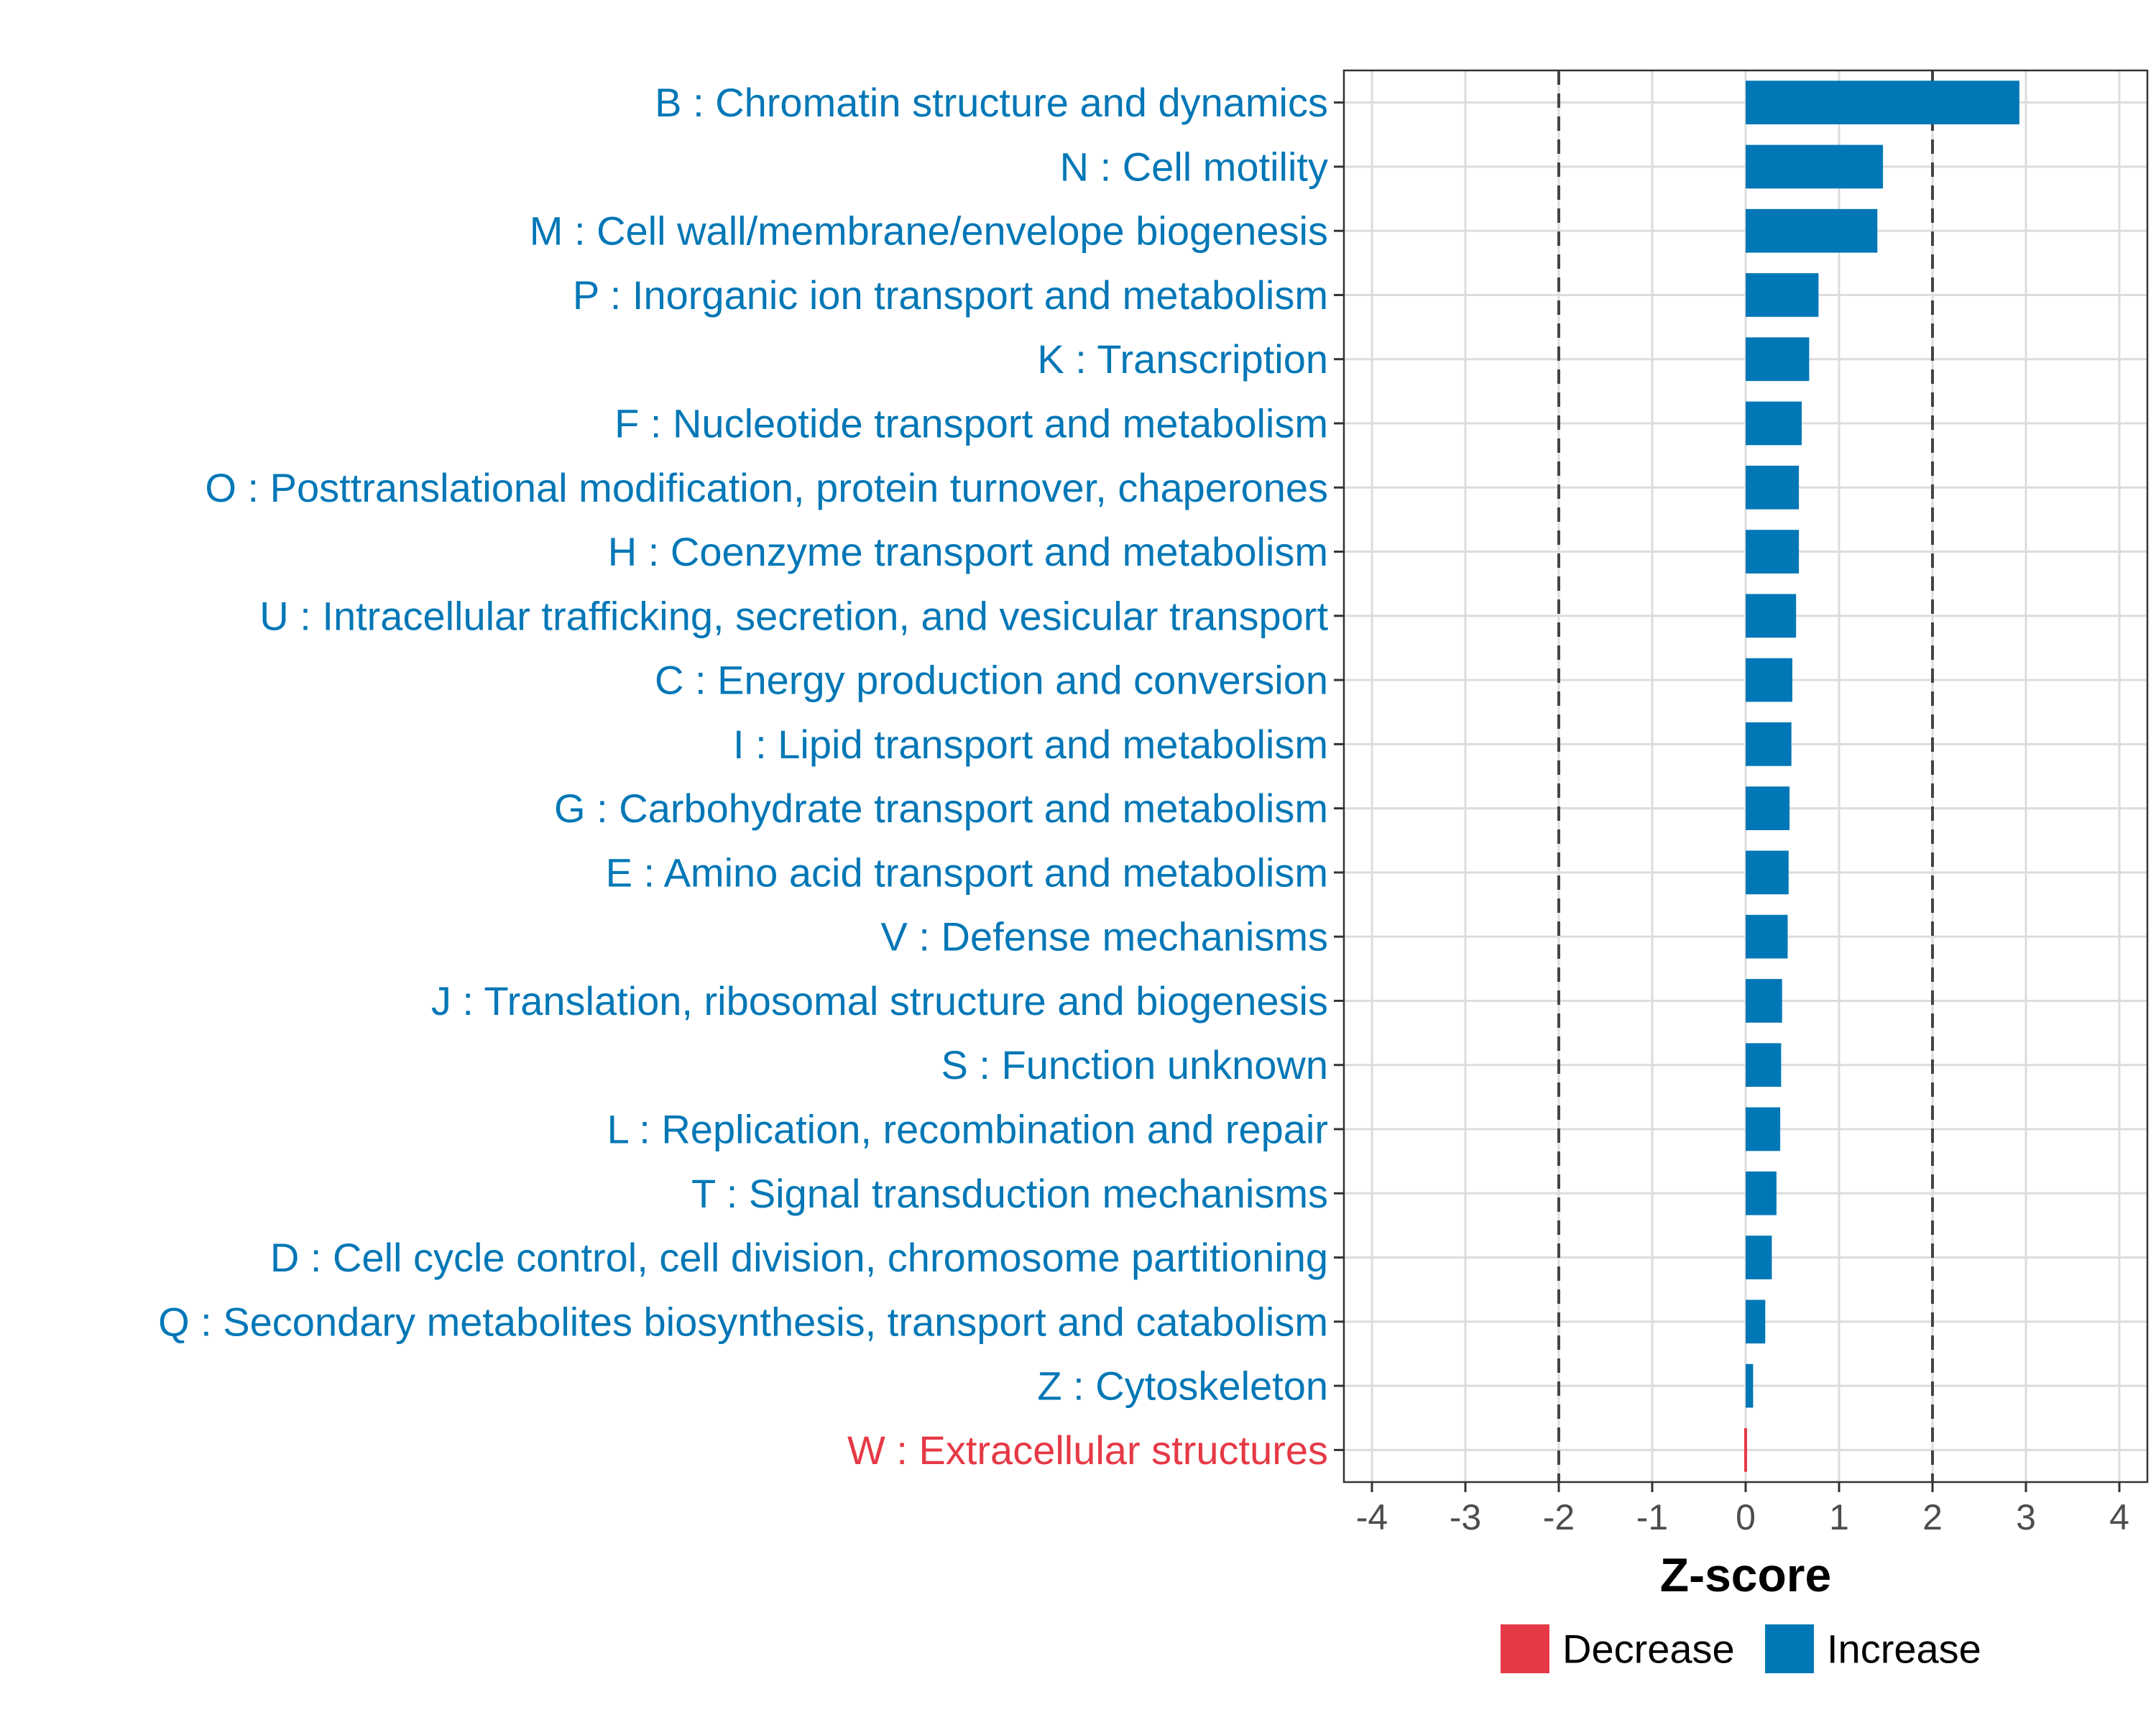 The image size is (2156, 1725). I want to click on x-axis-labels: -4 -3 -2 -1 0 1 2 3 4, so click(1743, 1517).